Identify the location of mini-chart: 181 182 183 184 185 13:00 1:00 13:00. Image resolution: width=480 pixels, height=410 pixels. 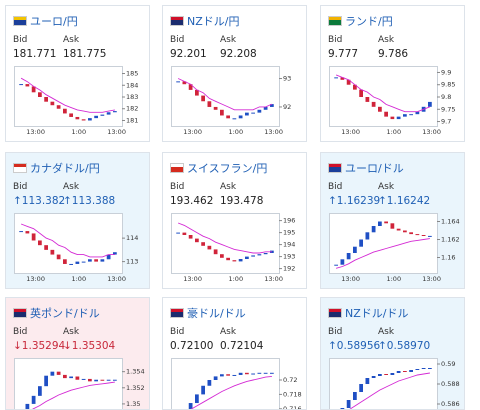
(76, 101).